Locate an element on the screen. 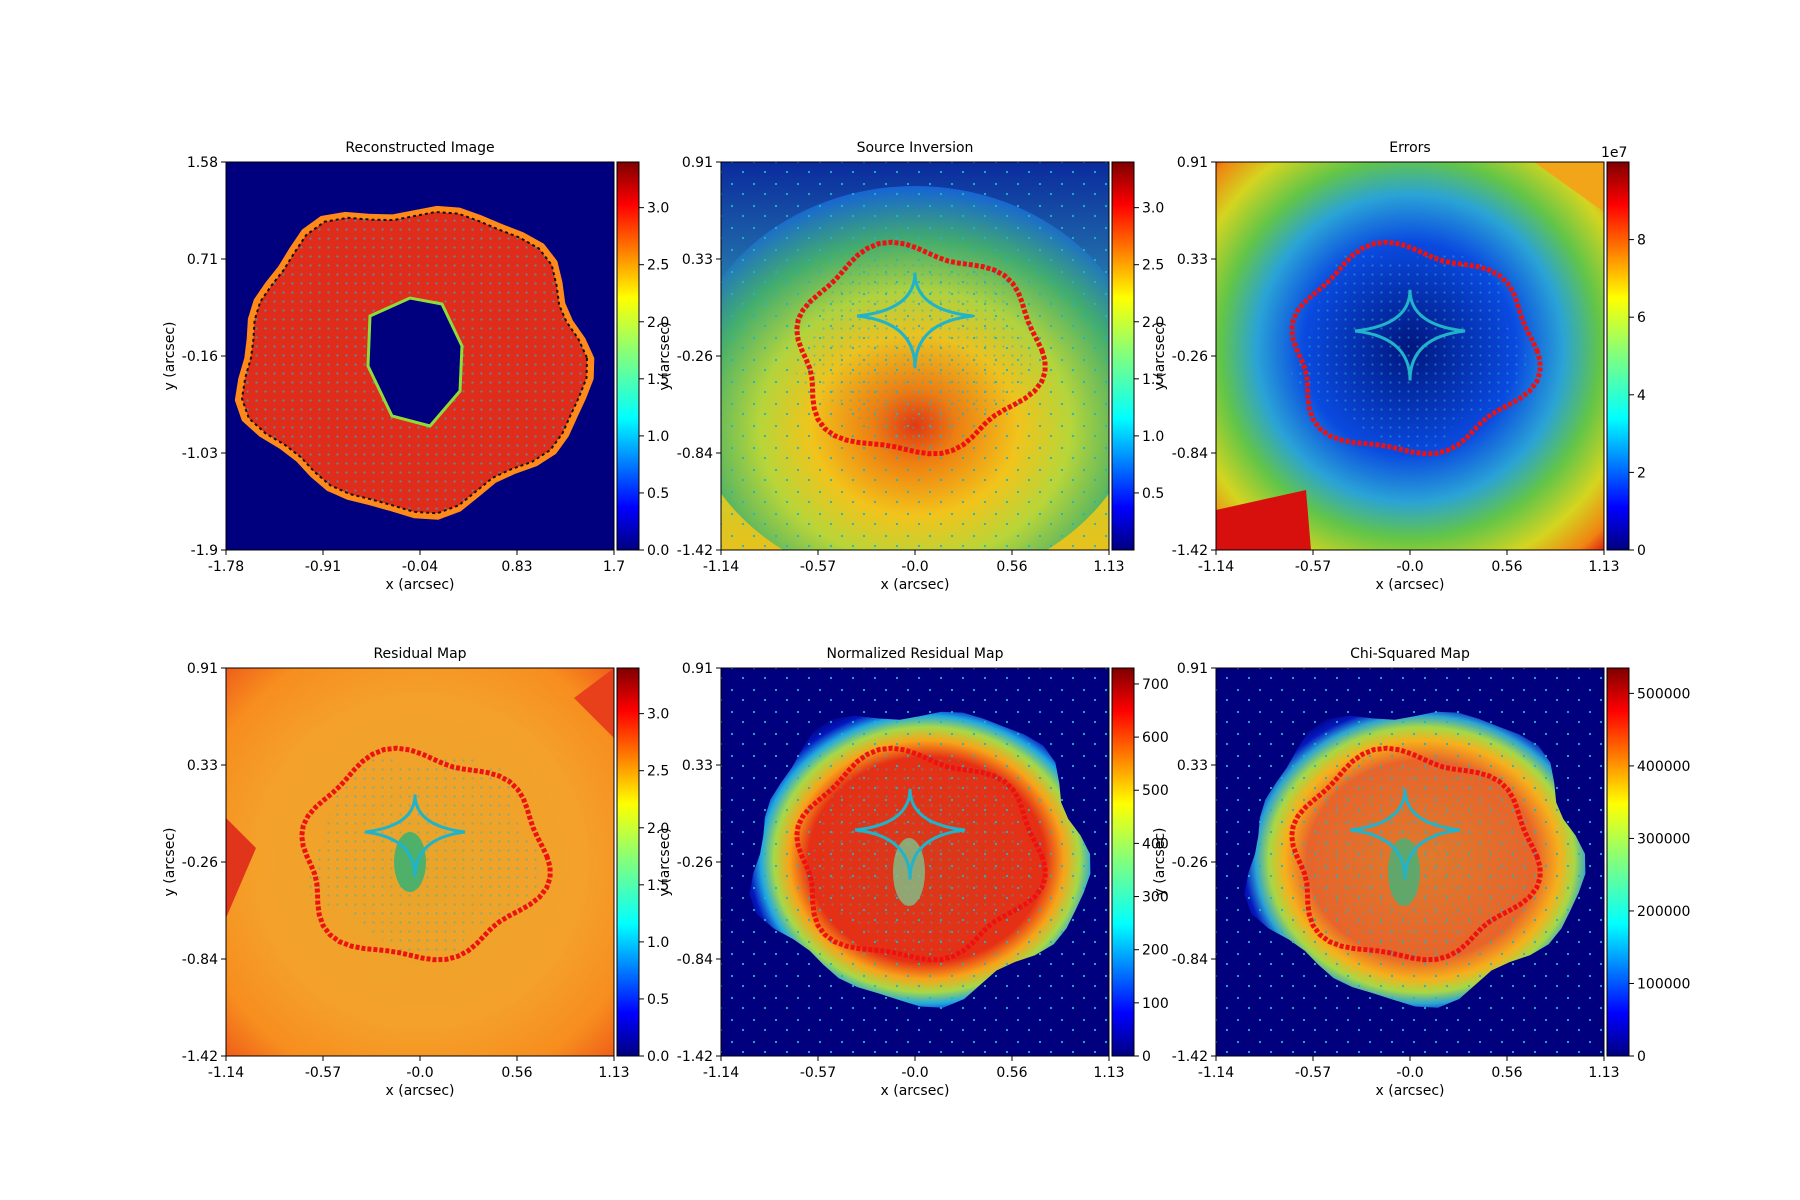 This screenshot has width=1800, height=1200. x-tick-label: -0.91 is located at coordinates (323, 567).